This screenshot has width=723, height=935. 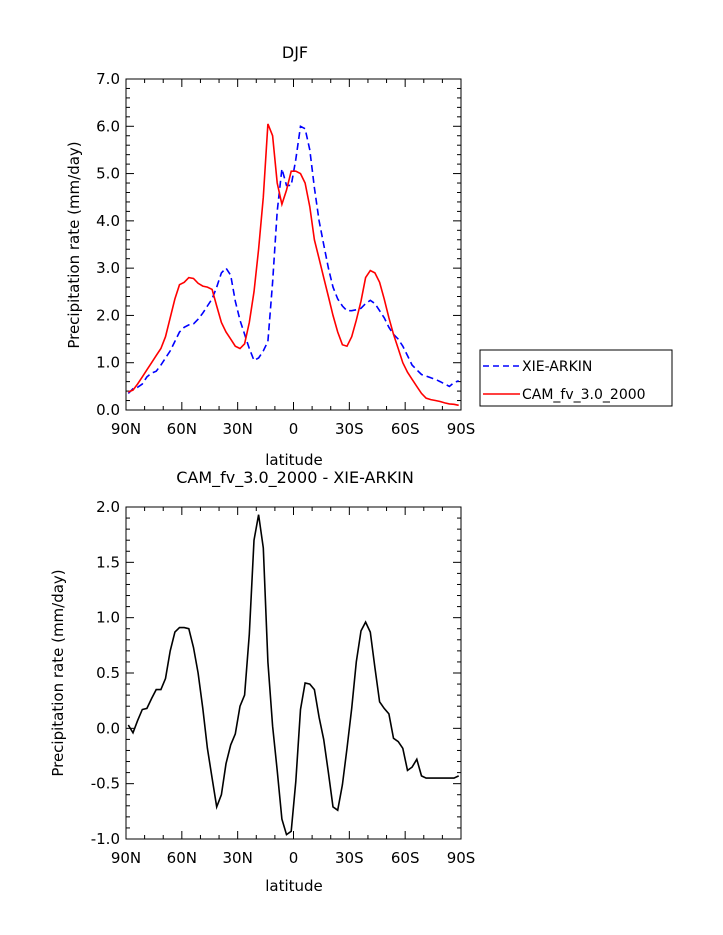 What do you see at coordinates (108, 126) in the screenshot?
I see `y-tick-label: 6.0` at bounding box center [108, 126].